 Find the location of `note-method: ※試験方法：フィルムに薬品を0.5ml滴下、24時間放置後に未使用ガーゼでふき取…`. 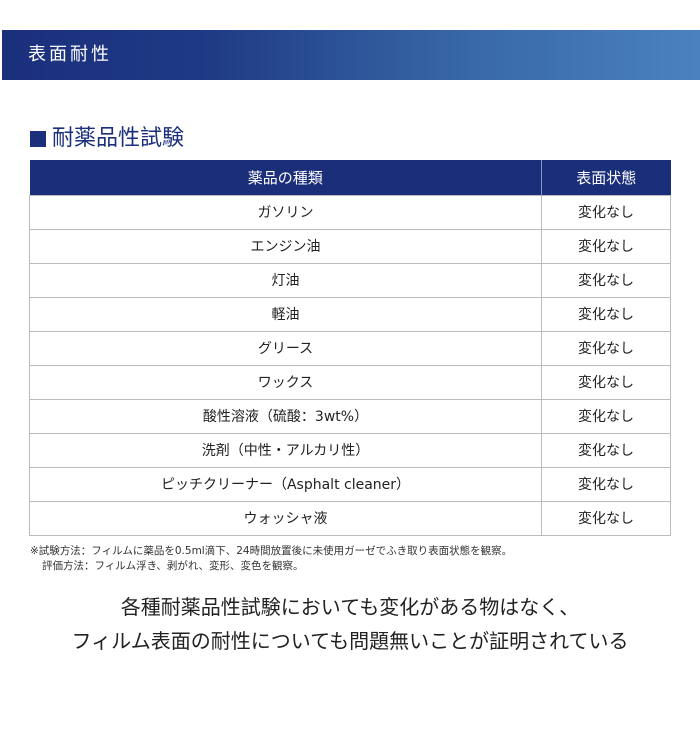

note-method: ※試験方法：フィルムに薬品を0.5ml滴下、24時間放置後に未使用ガーゼでふき取… is located at coordinates (271, 551).